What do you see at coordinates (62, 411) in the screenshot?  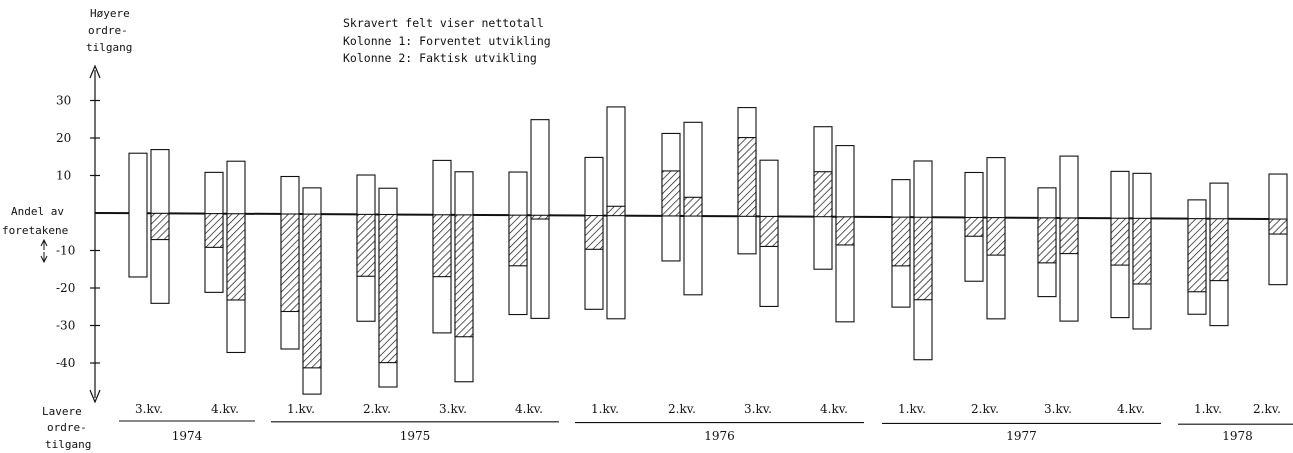 I see `y-bottom-label-line-1: Lavere` at bounding box center [62, 411].